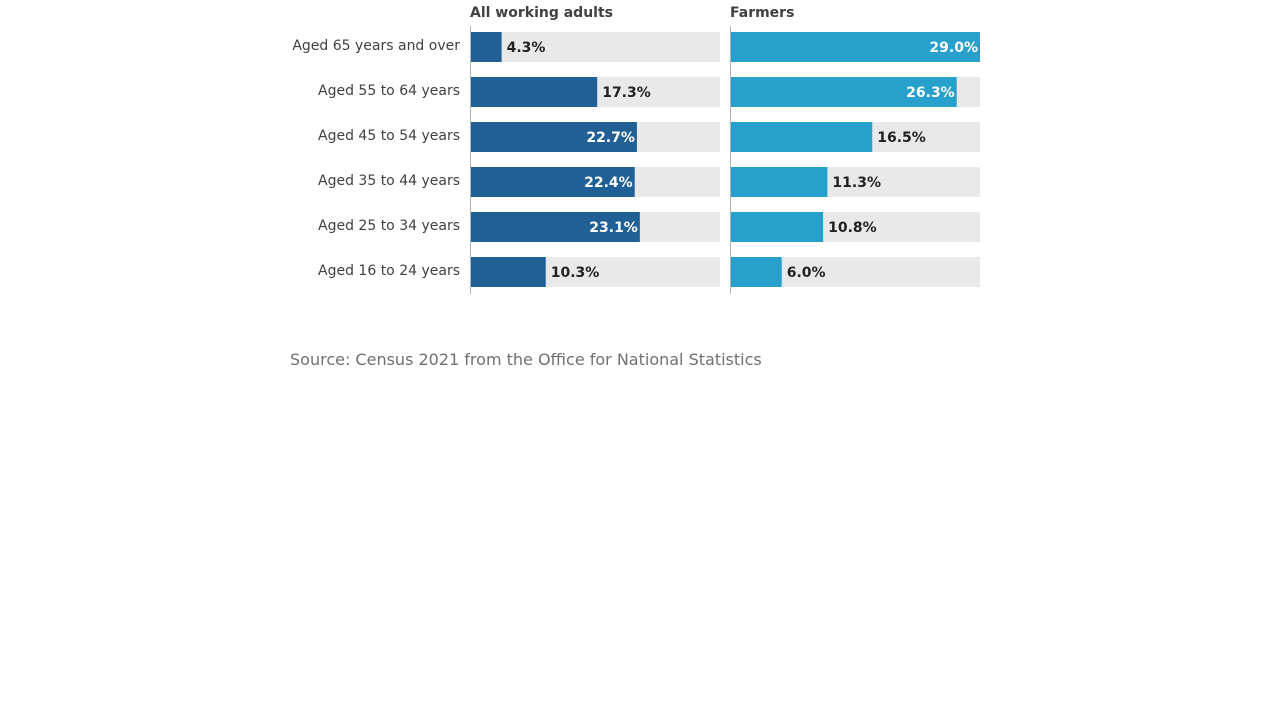  What do you see at coordinates (762, 13) in the screenshot?
I see `panel-title: Farmers` at bounding box center [762, 13].